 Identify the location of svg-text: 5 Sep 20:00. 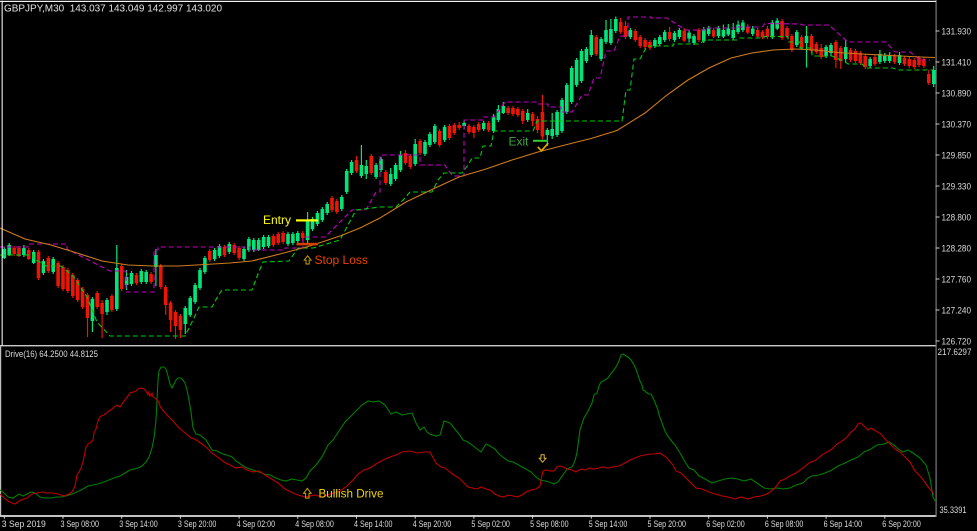
(667, 524).